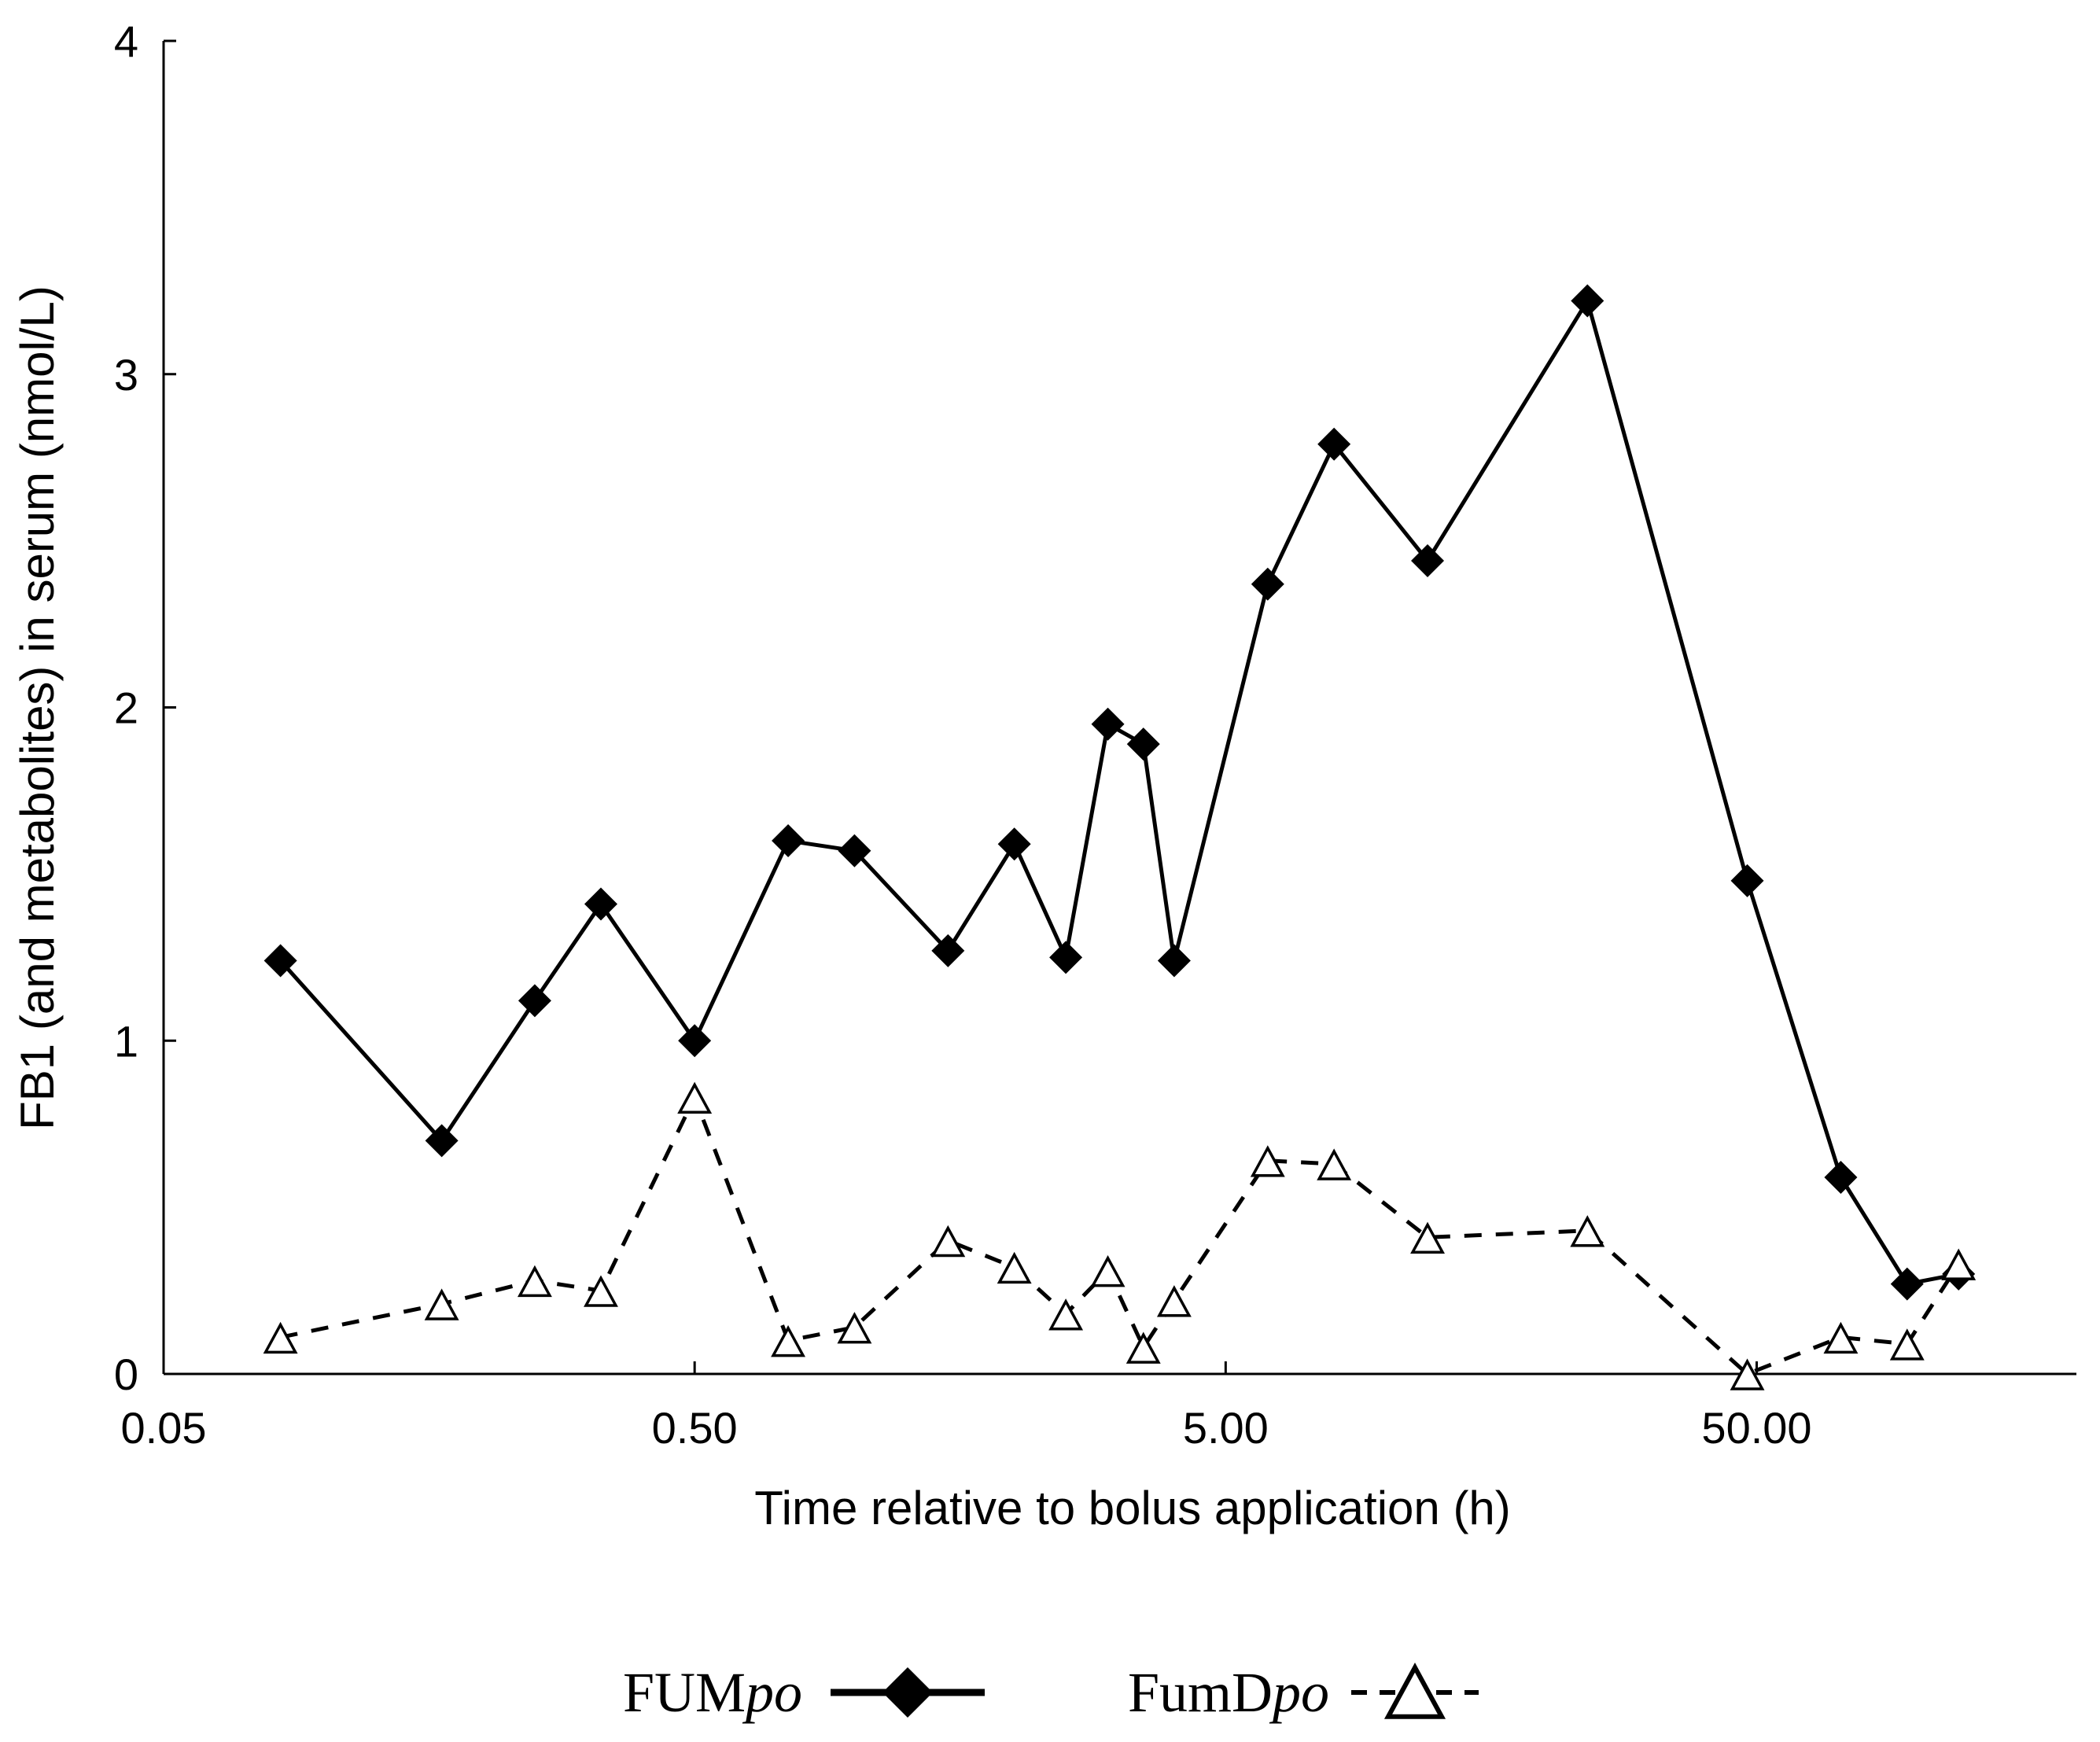  I want to click on y-axis-title: FB1 (and metabolites) in serum (nmol/L), so click(37, 708).